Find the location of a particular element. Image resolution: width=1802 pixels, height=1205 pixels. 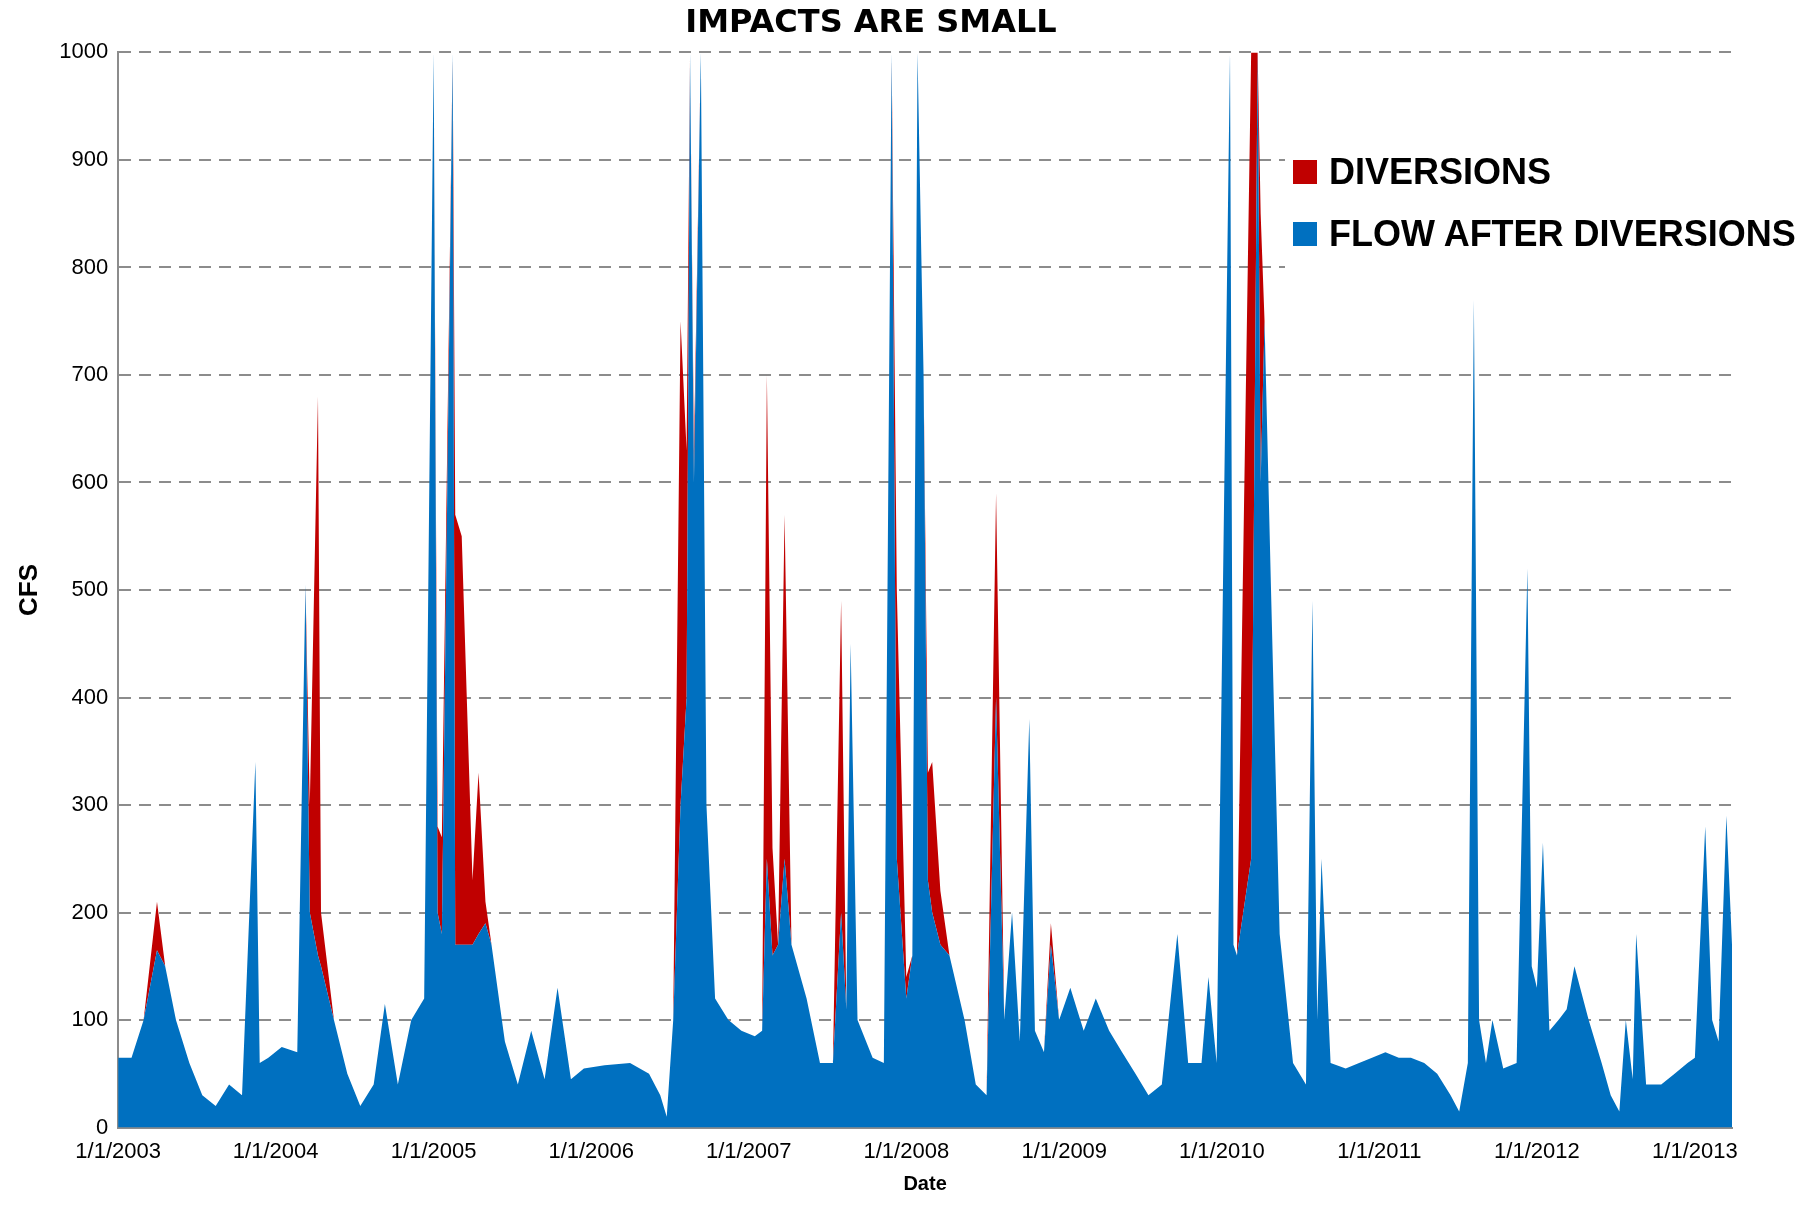

y-tick-label: 700 is located at coordinates (90, 374).